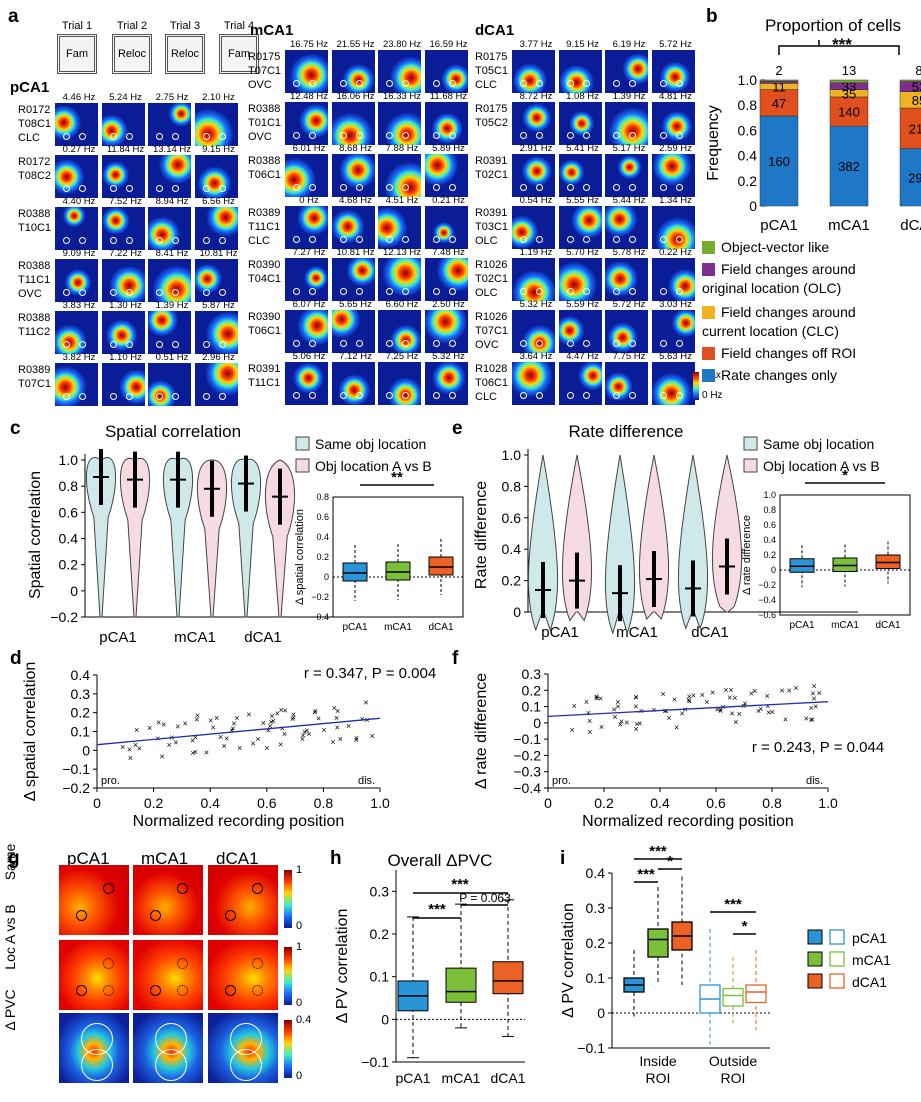  What do you see at coordinates (302, 443) in the screenshot?
I see `legend-swatch` at bounding box center [302, 443].